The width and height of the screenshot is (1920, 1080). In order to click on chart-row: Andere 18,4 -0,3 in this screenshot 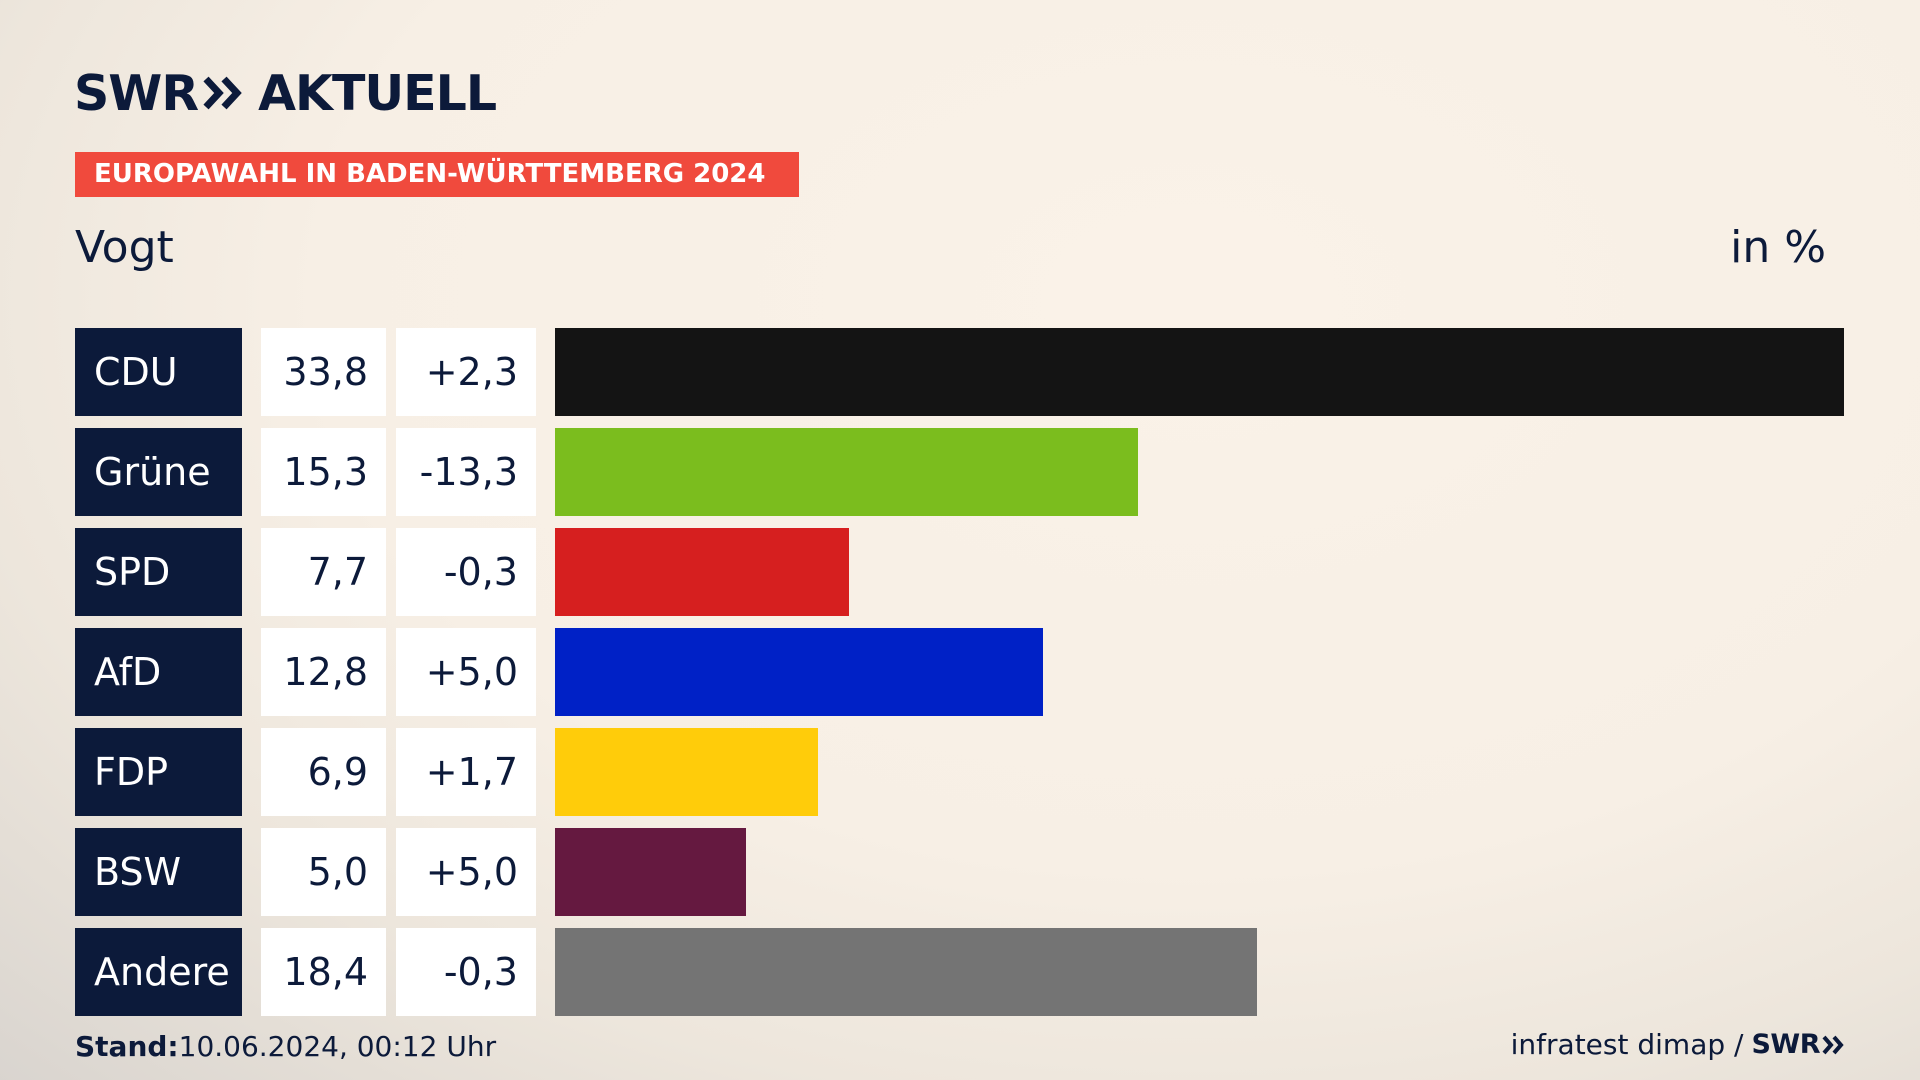, I will do `click(960, 972)`.